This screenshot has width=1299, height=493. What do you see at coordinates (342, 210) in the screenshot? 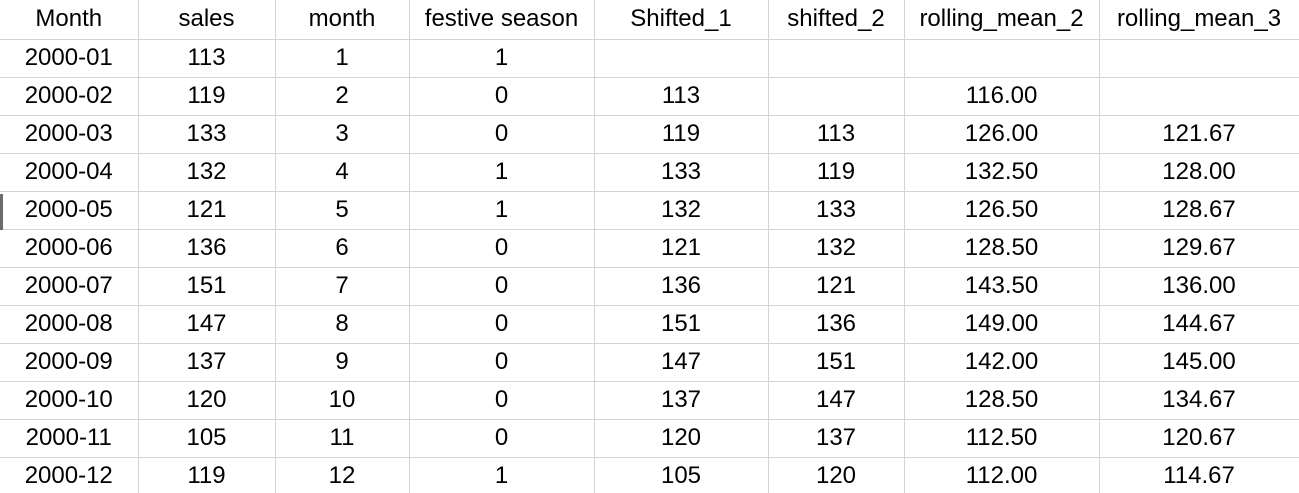
I see `cell-month-number: 5` at bounding box center [342, 210].